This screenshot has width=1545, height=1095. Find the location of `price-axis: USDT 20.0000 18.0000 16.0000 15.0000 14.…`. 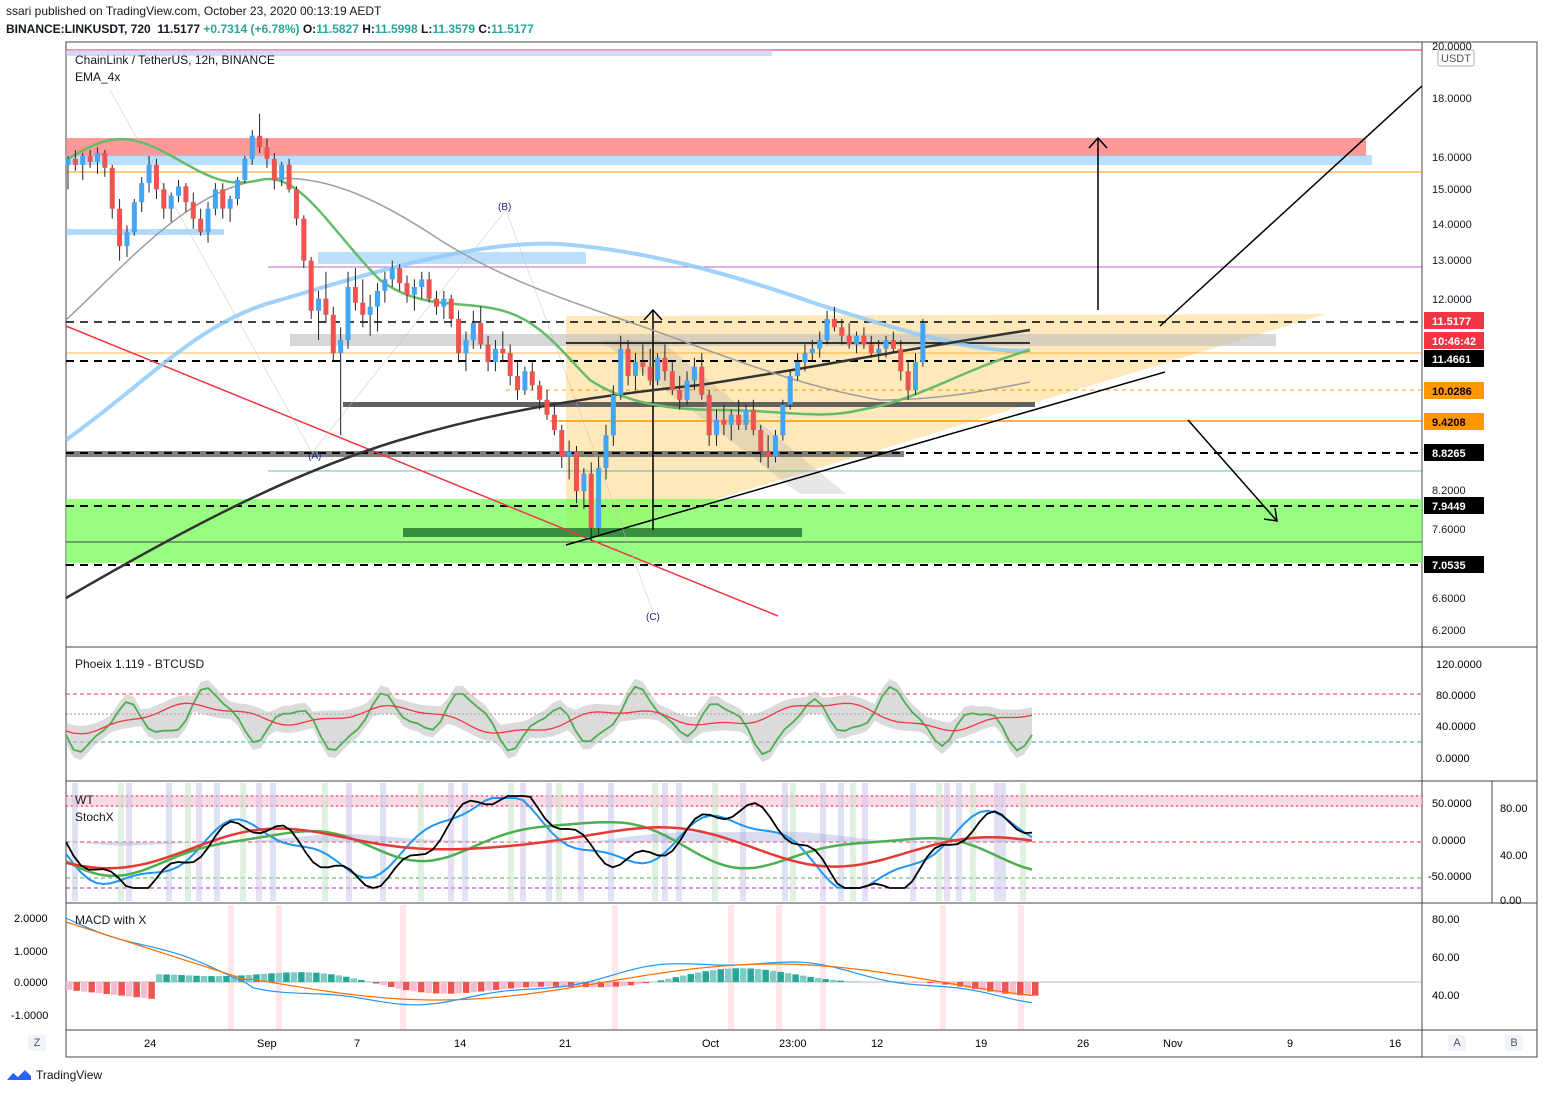

price-axis: USDT 20.0000 18.0000 16.0000 15.0000 14.… is located at coordinates (1453, 339).